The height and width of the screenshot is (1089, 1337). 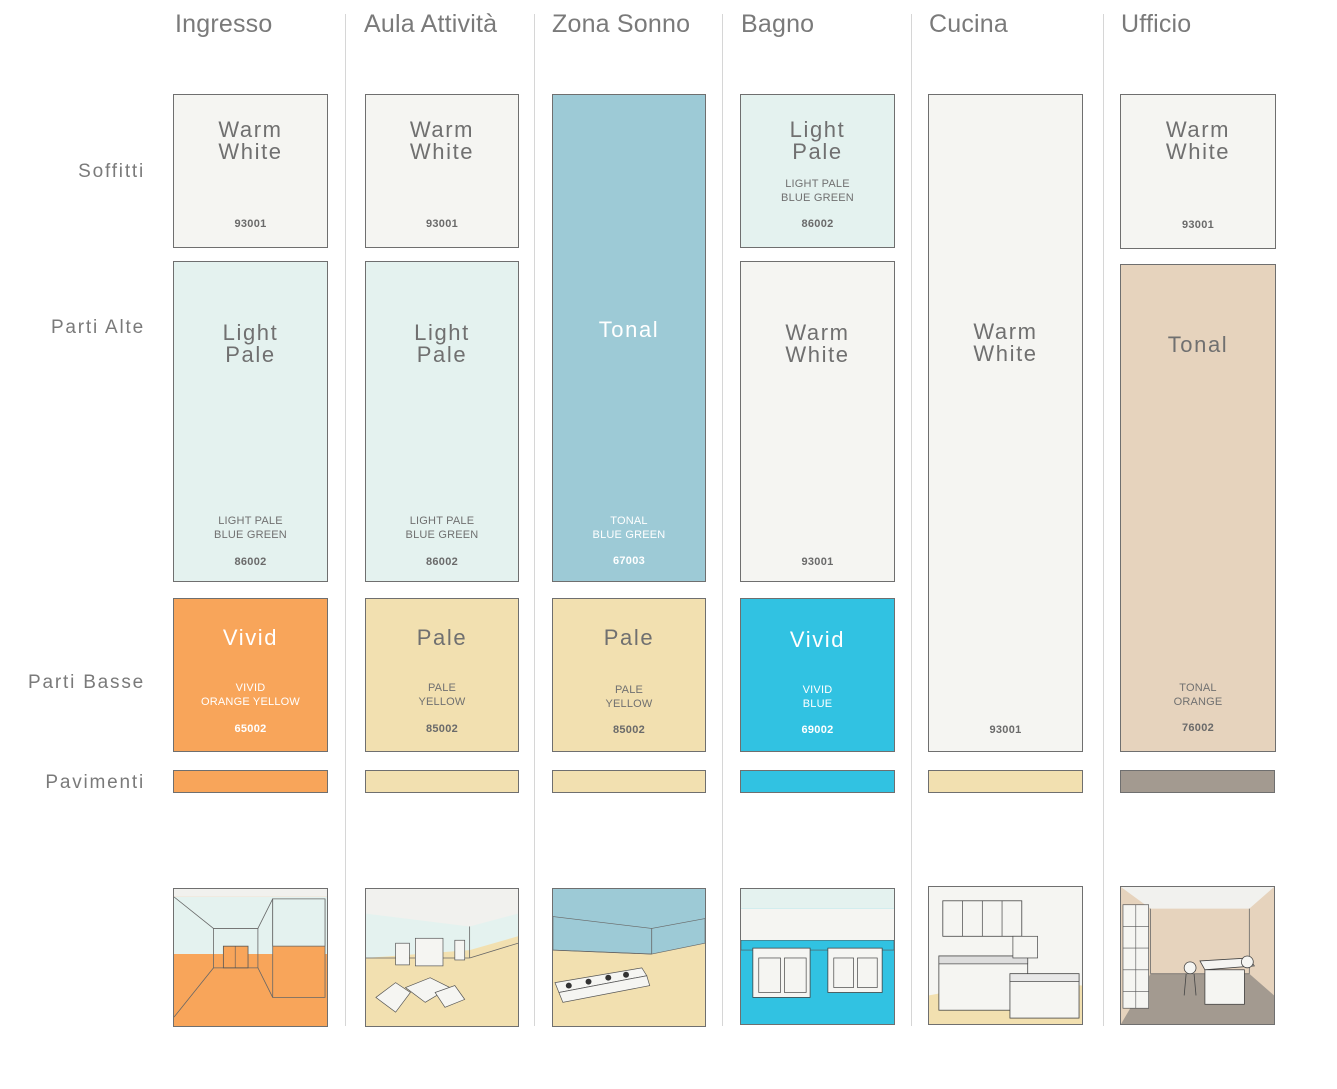 I want to click on row-label-pavimenti: Pavimenti, so click(x=95, y=782).